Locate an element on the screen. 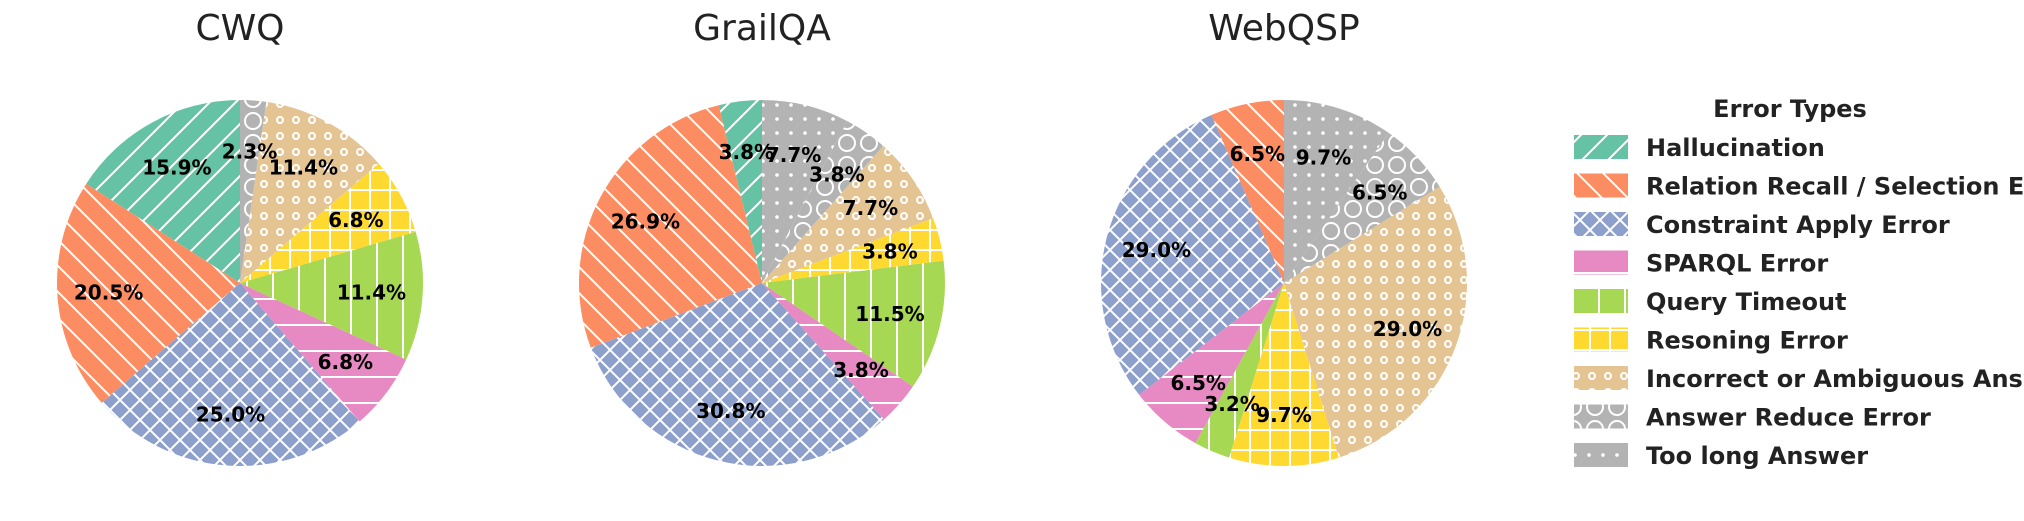  legend-item-incorrect-or-ambiguous-answer: Incorrect or Ambiguous Answer is located at coordinates (1799, 379).